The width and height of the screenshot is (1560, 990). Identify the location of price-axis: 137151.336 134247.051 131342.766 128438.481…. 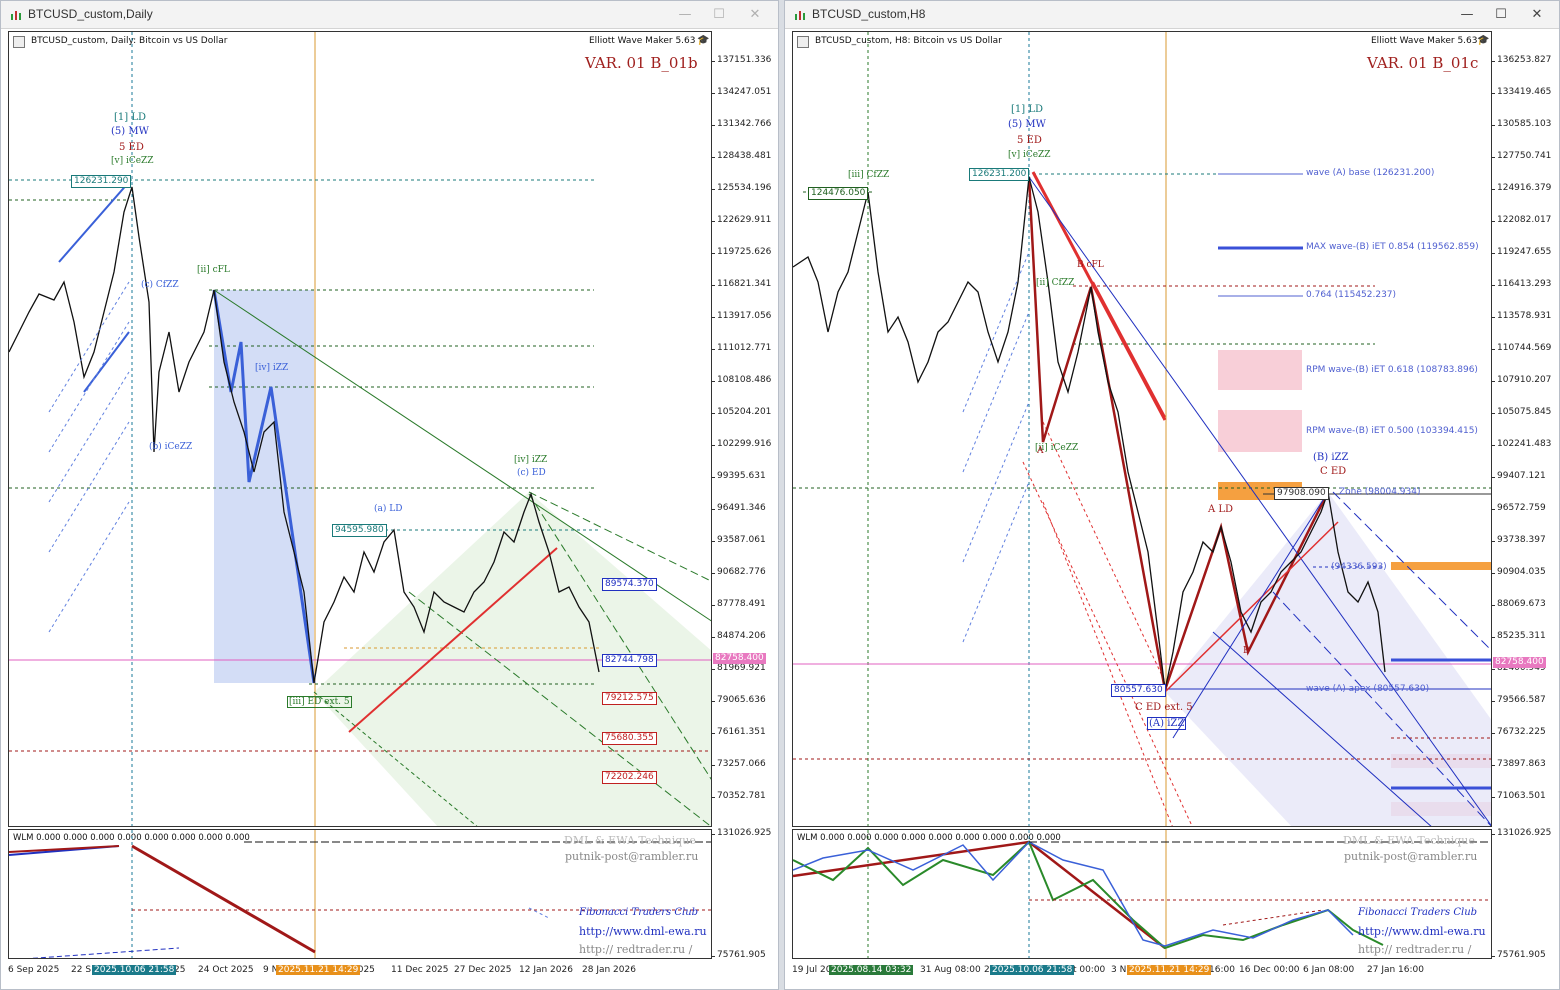
(745, 429).